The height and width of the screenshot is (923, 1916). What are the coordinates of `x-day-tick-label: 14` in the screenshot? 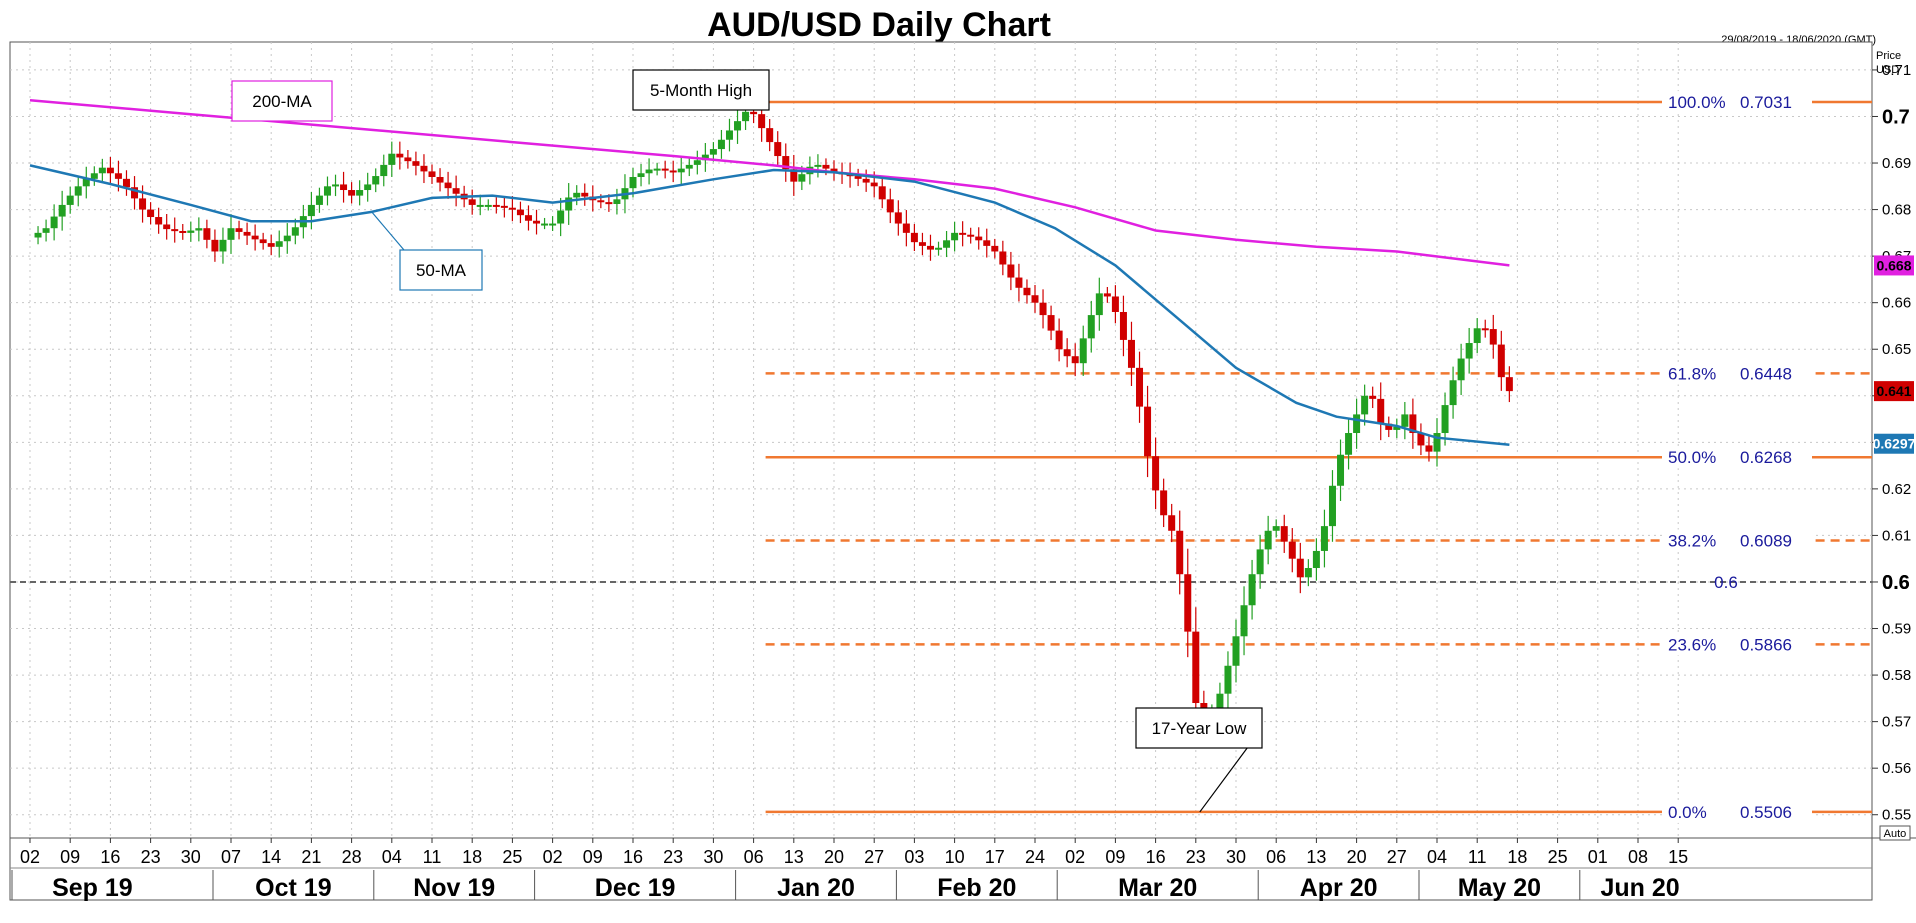 It's located at (271, 857).